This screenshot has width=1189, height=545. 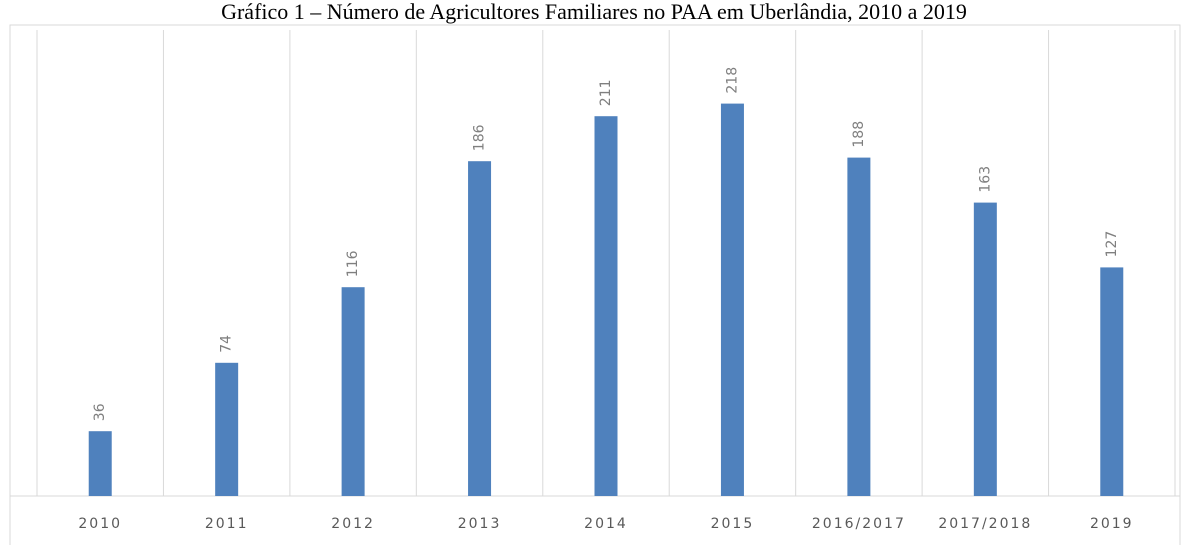 What do you see at coordinates (227, 524) in the screenshot?
I see `x-tick-label: 2011` at bounding box center [227, 524].